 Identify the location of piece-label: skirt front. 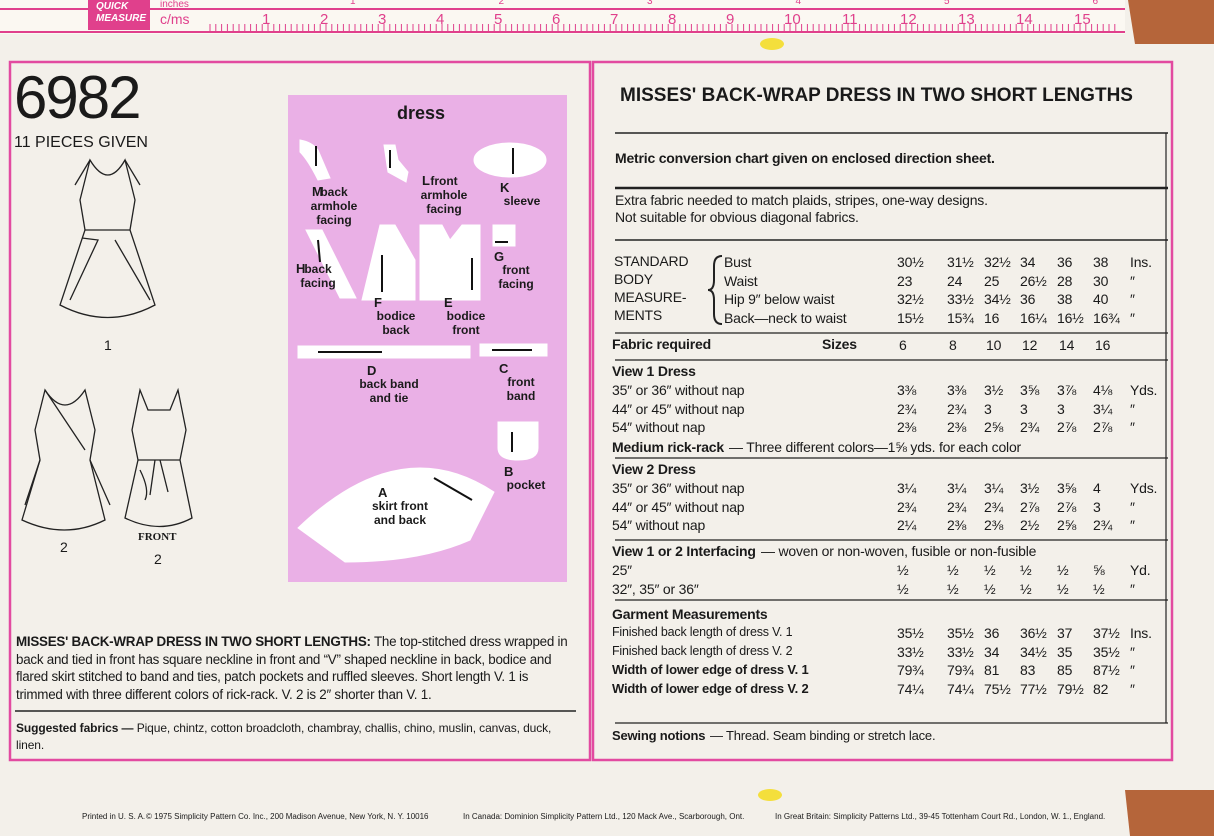
(400, 506).